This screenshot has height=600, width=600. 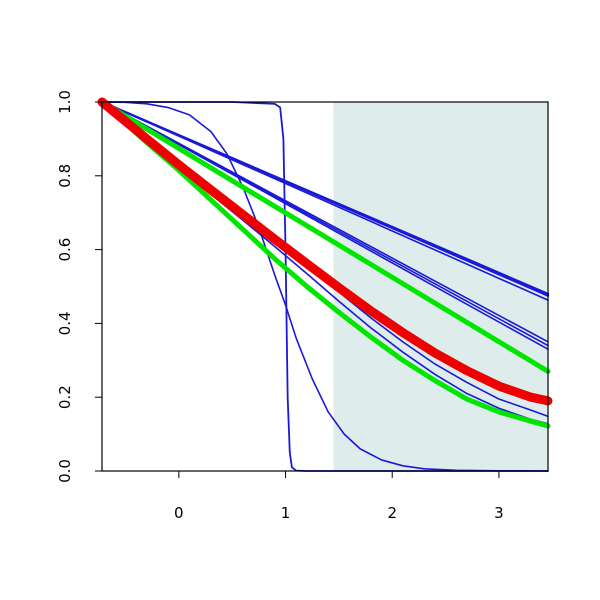 I want to click on x-tick-label: 0, so click(x=179, y=513).